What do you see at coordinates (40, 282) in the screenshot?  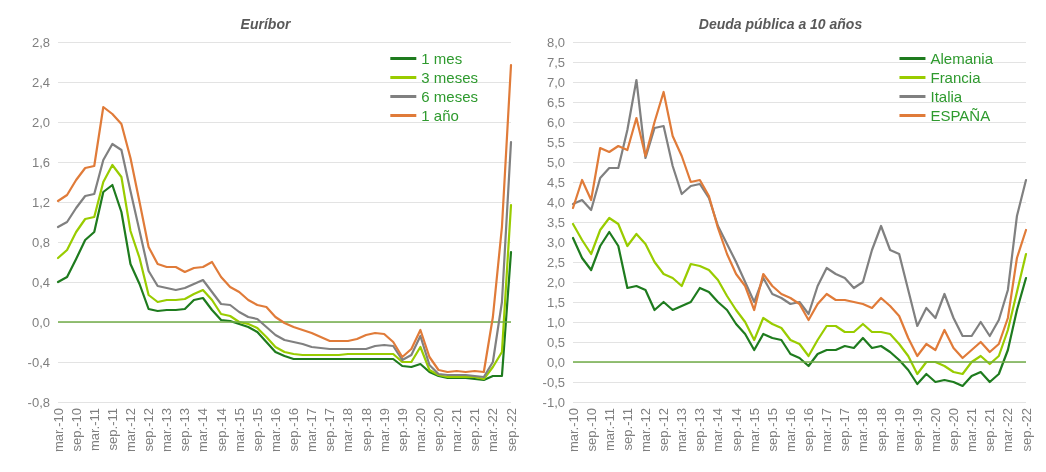 I see `y-tick-label: 0,4` at bounding box center [40, 282].